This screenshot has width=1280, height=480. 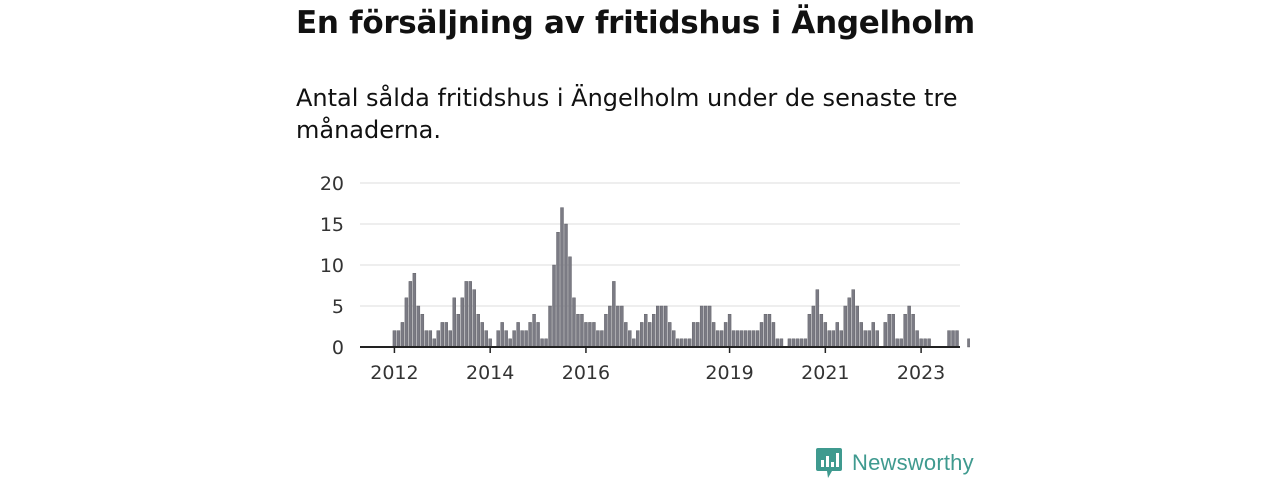 What do you see at coordinates (586, 373) in the screenshot?
I see `x-tick-label-2016: 2016` at bounding box center [586, 373].